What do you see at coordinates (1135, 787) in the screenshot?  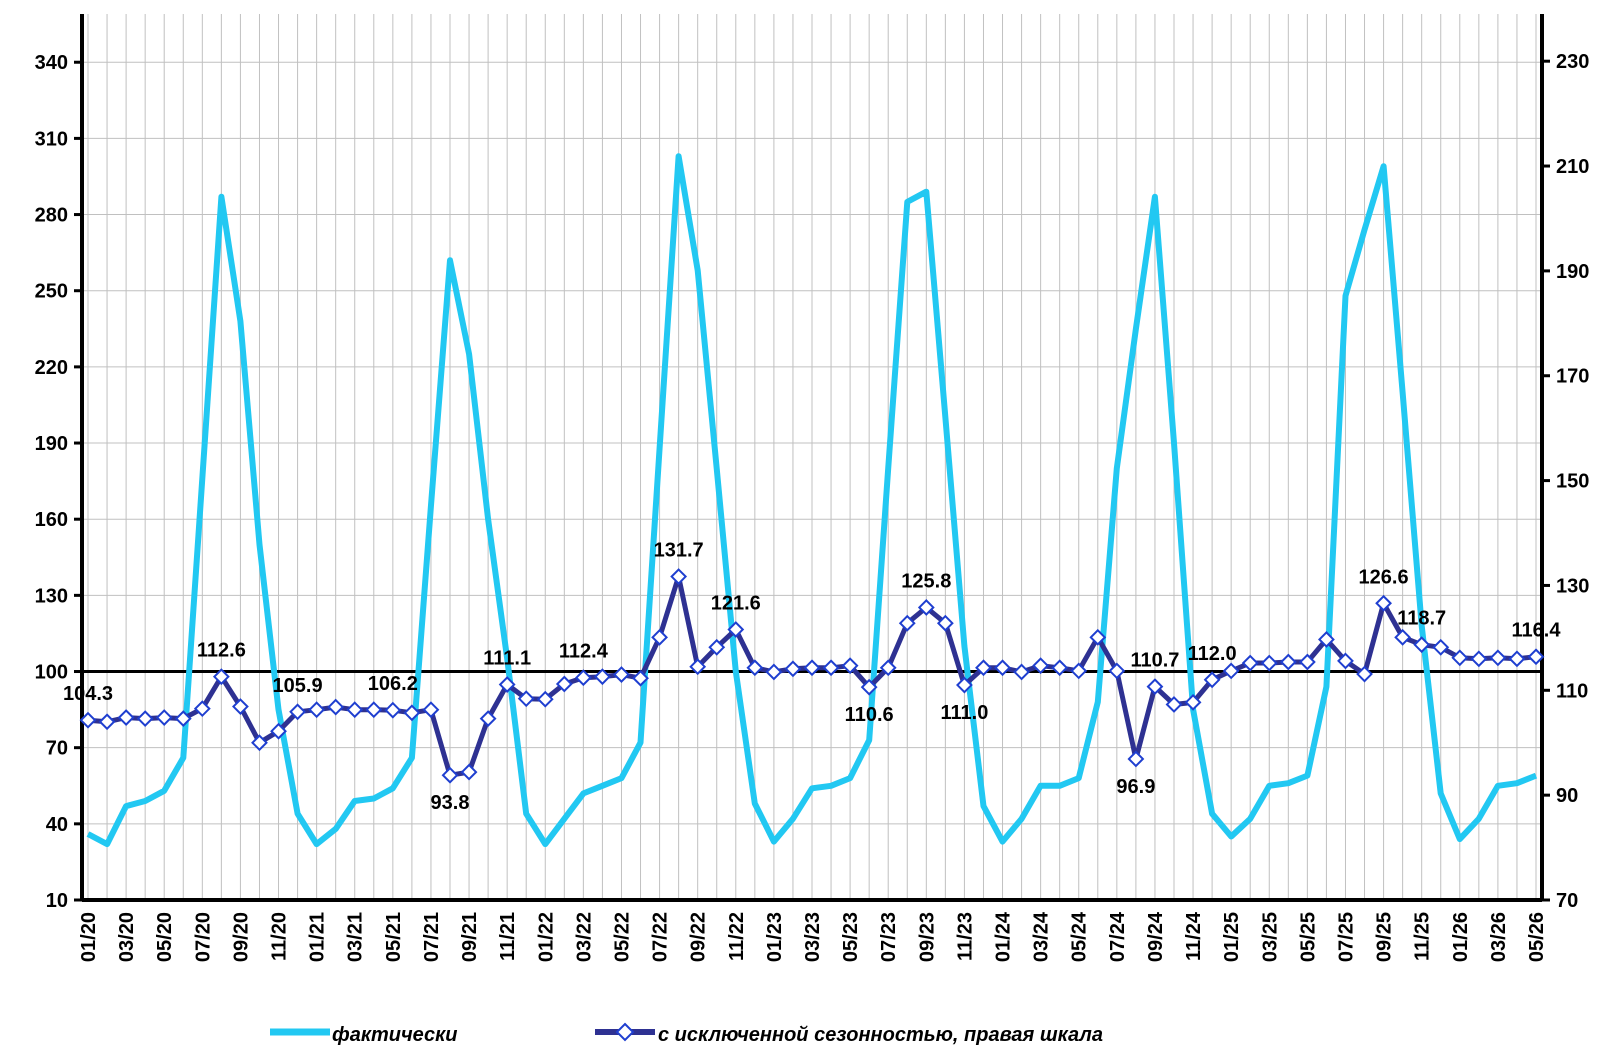 I see `data-label: 96.9` at bounding box center [1135, 787].